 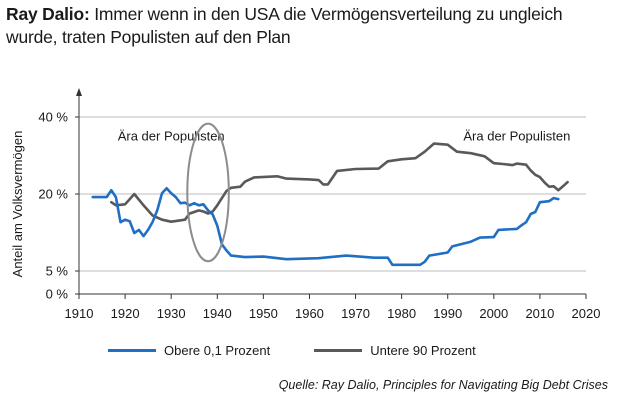 I want to click on x-tick-label-1970: 1970, so click(x=355, y=313).